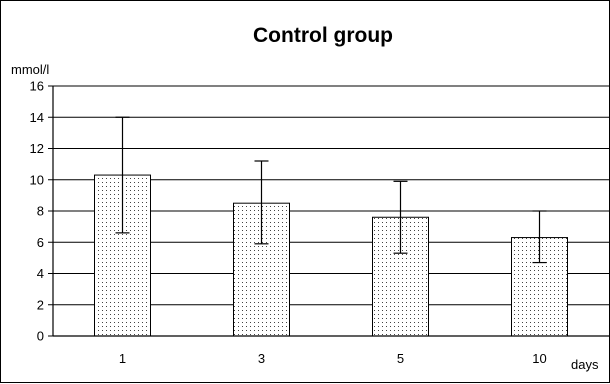 The height and width of the screenshot is (384, 610). What do you see at coordinates (539, 358) in the screenshot?
I see `x-tick-label: 10` at bounding box center [539, 358].